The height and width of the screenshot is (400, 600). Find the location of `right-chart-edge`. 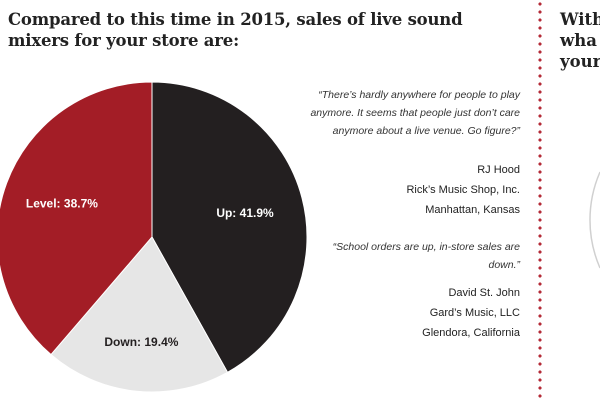

right-chart-edge is located at coordinates (594, 220).